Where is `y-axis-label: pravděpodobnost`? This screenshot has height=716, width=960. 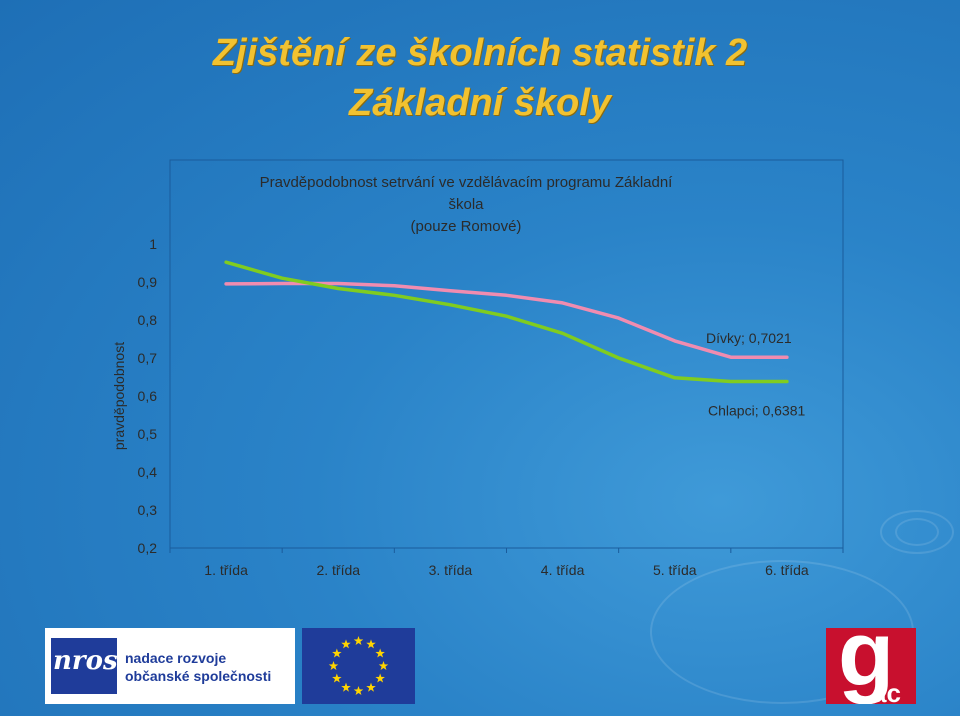
y-axis-label: pravděpodobnost is located at coordinates (119, 396).